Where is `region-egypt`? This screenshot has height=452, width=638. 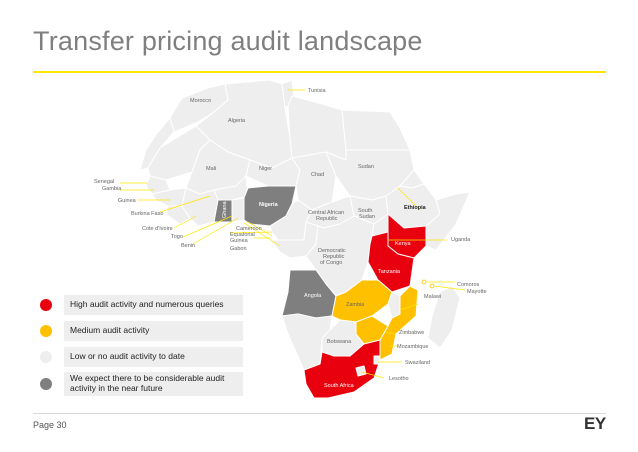 region-egypt is located at coordinates (376, 130).